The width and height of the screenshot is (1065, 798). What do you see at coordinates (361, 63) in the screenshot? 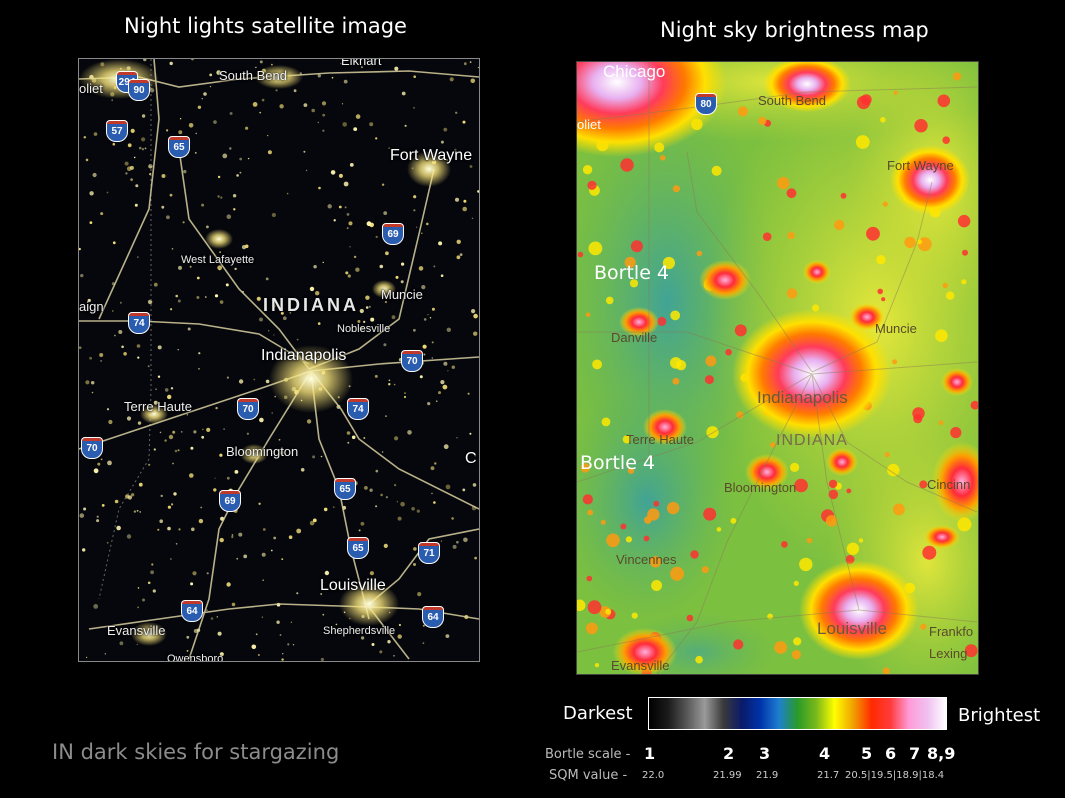
I see `label-elkhart: Elkhart` at bounding box center [361, 63].